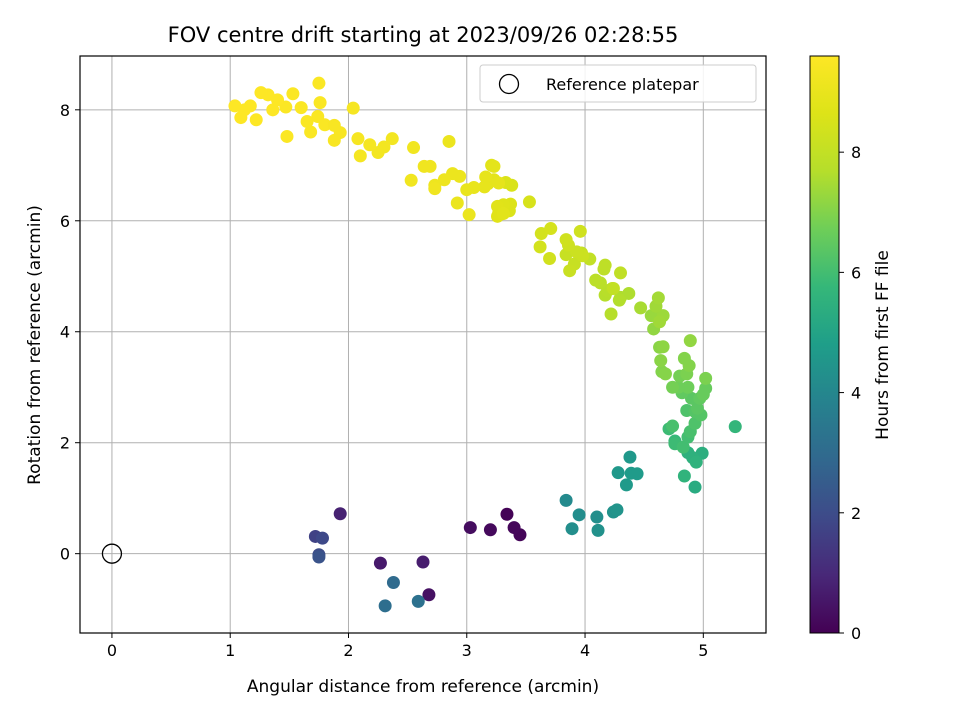  What do you see at coordinates (65, 554) in the screenshot?
I see `y-tick-label: 0` at bounding box center [65, 554].